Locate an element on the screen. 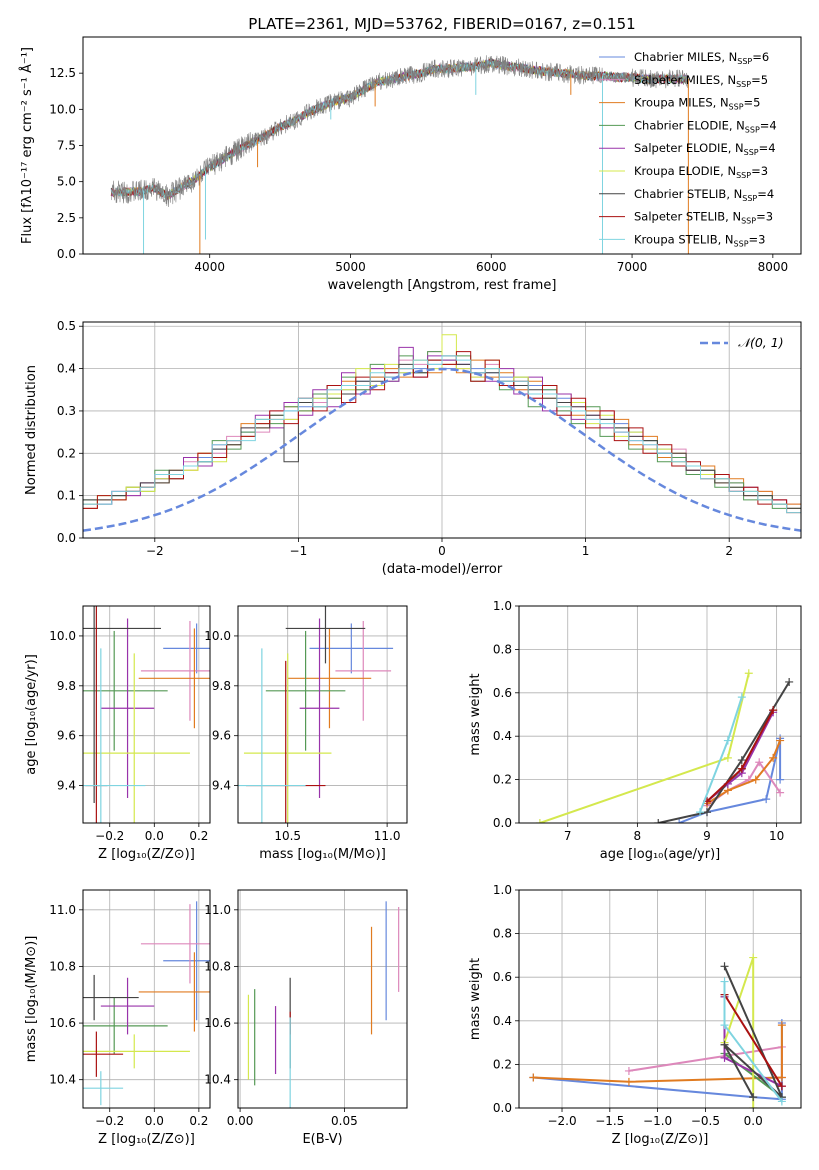 This screenshot has height=1170, width=819. y-tick-label: 12.5 is located at coordinates (62, 73).